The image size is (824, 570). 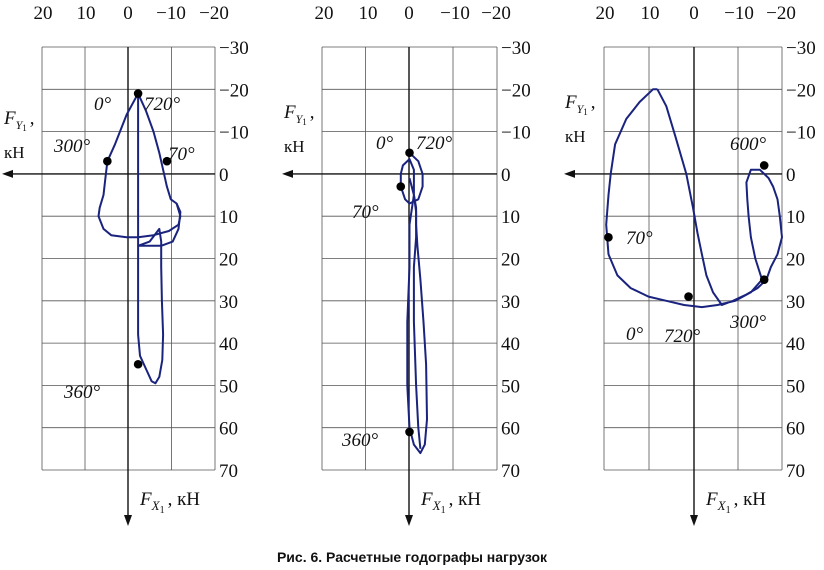 What do you see at coordinates (510, 429) in the screenshot?
I see `y-tick-label: 60` at bounding box center [510, 429].